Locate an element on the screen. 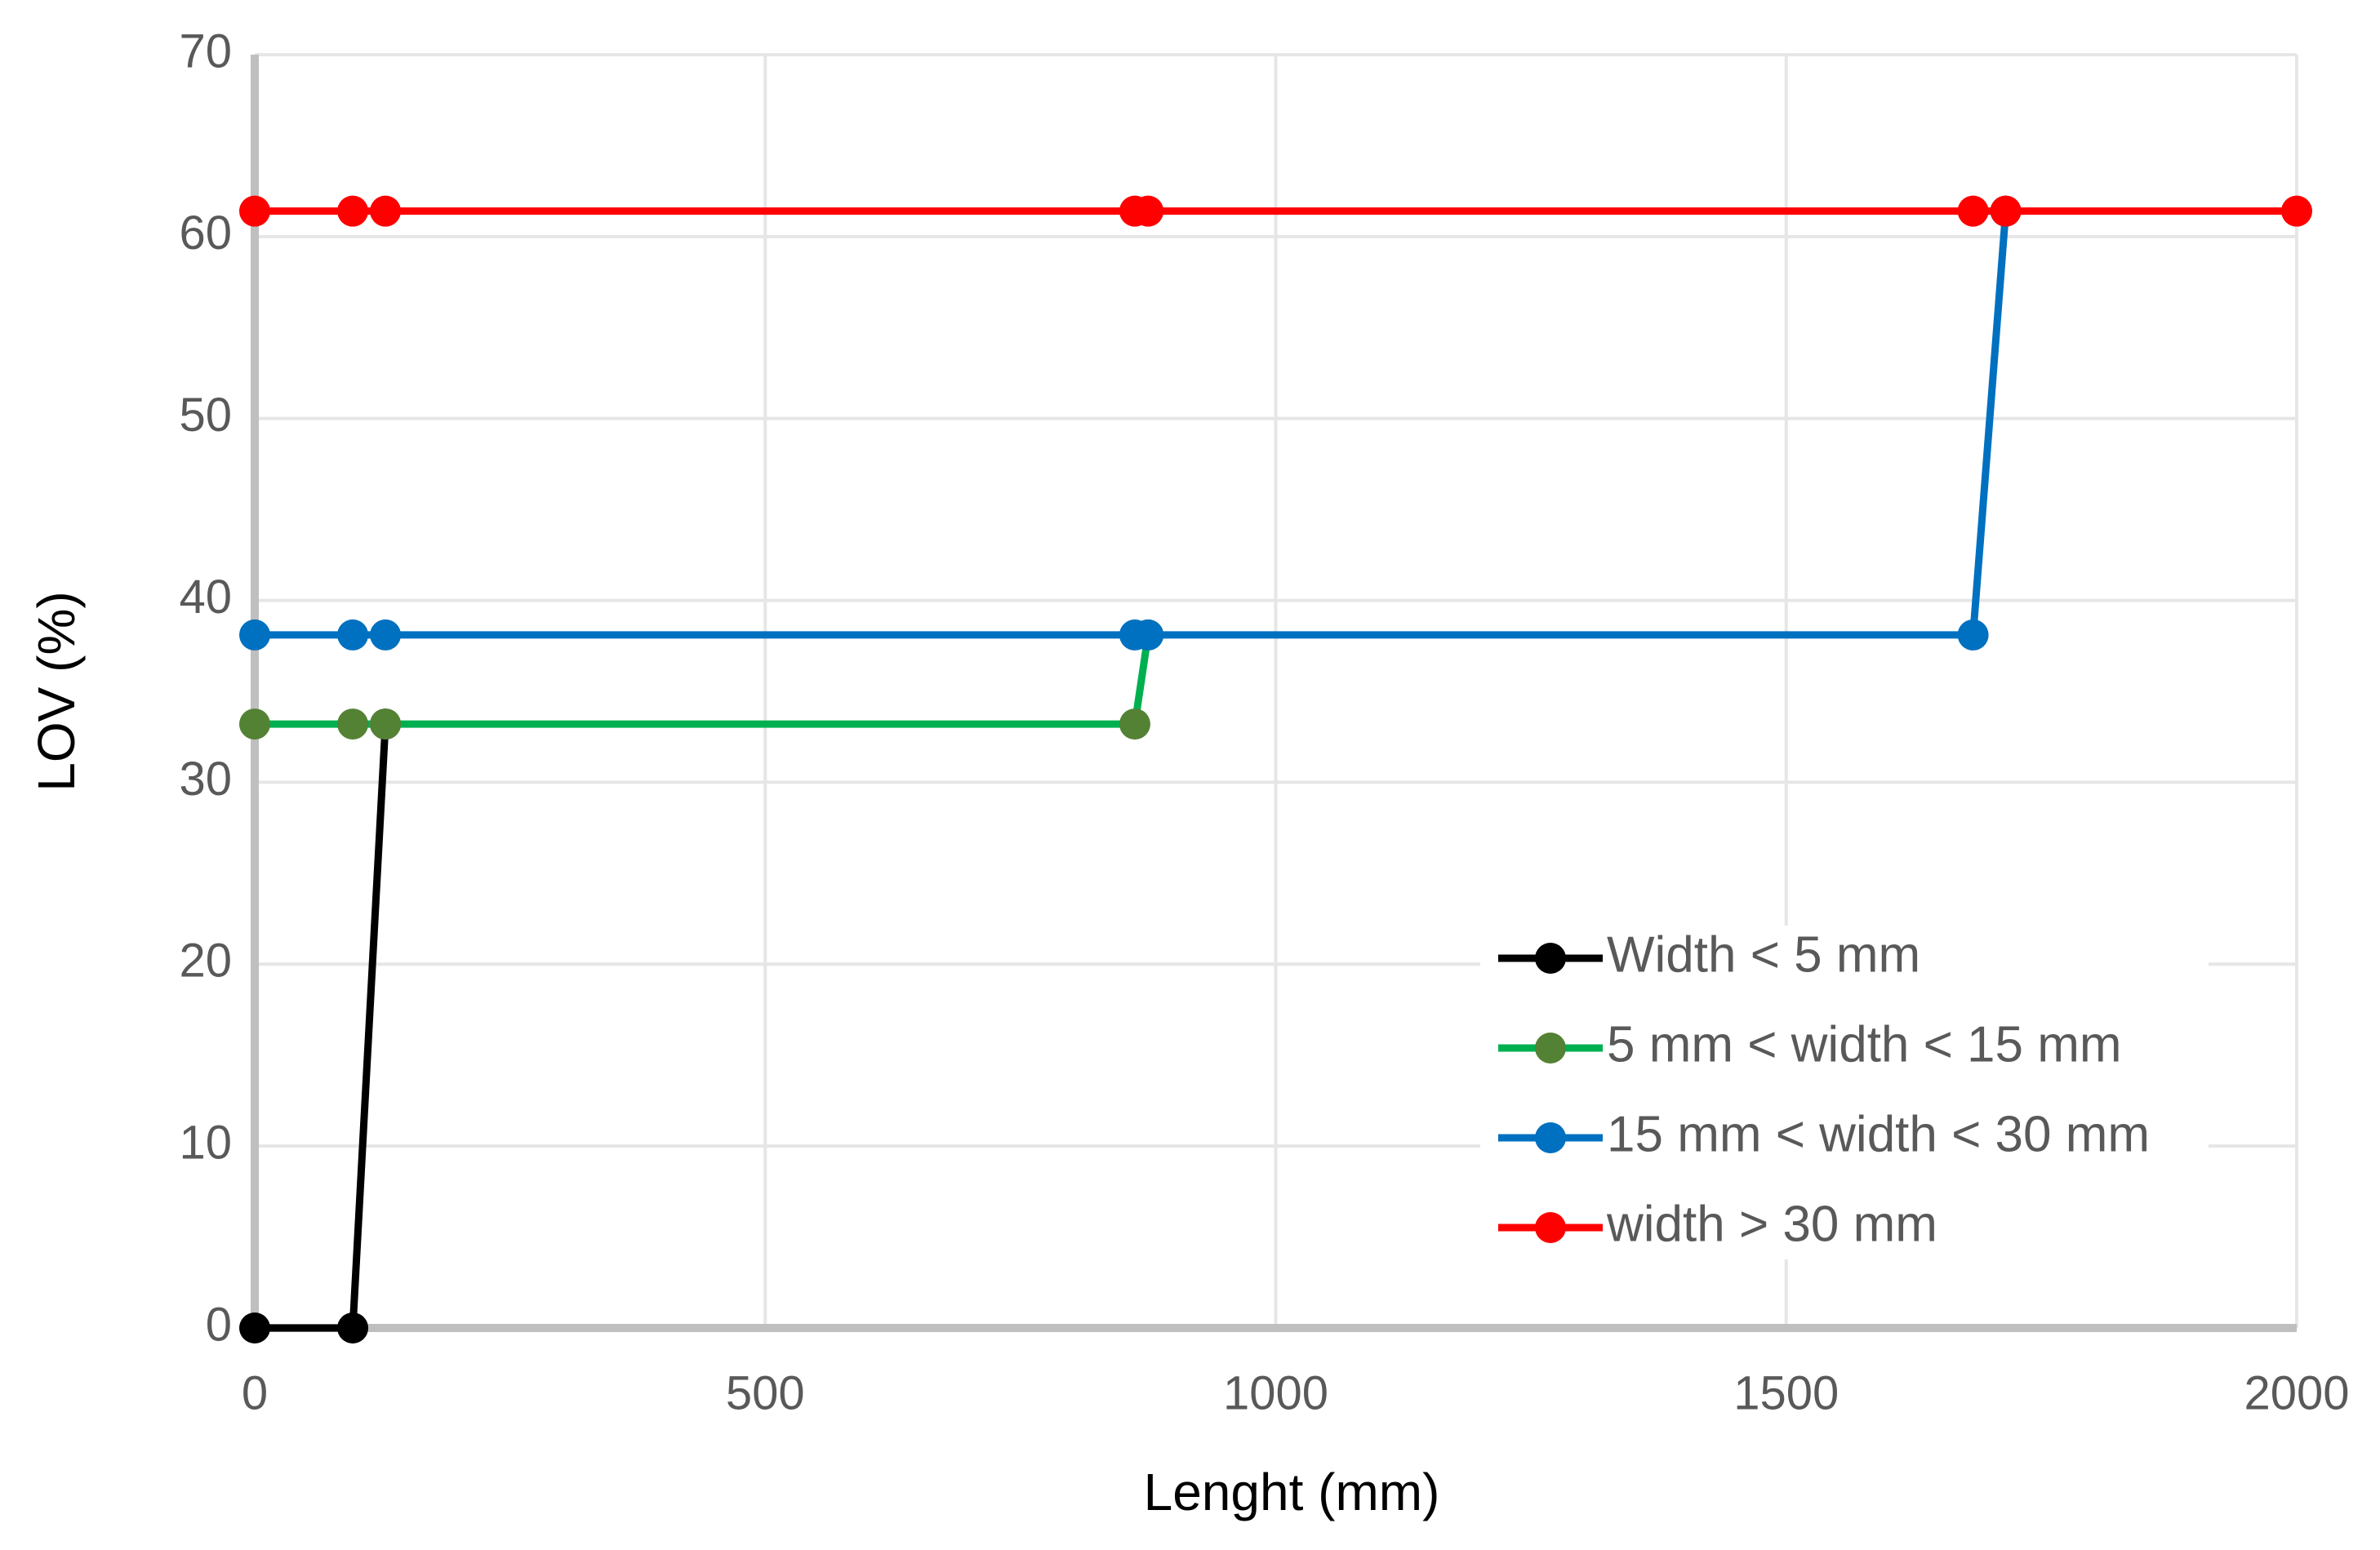 This screenshot has height=1550, width=2380. x-tick-label: 1000 is located at coordinates (1276, 1392).